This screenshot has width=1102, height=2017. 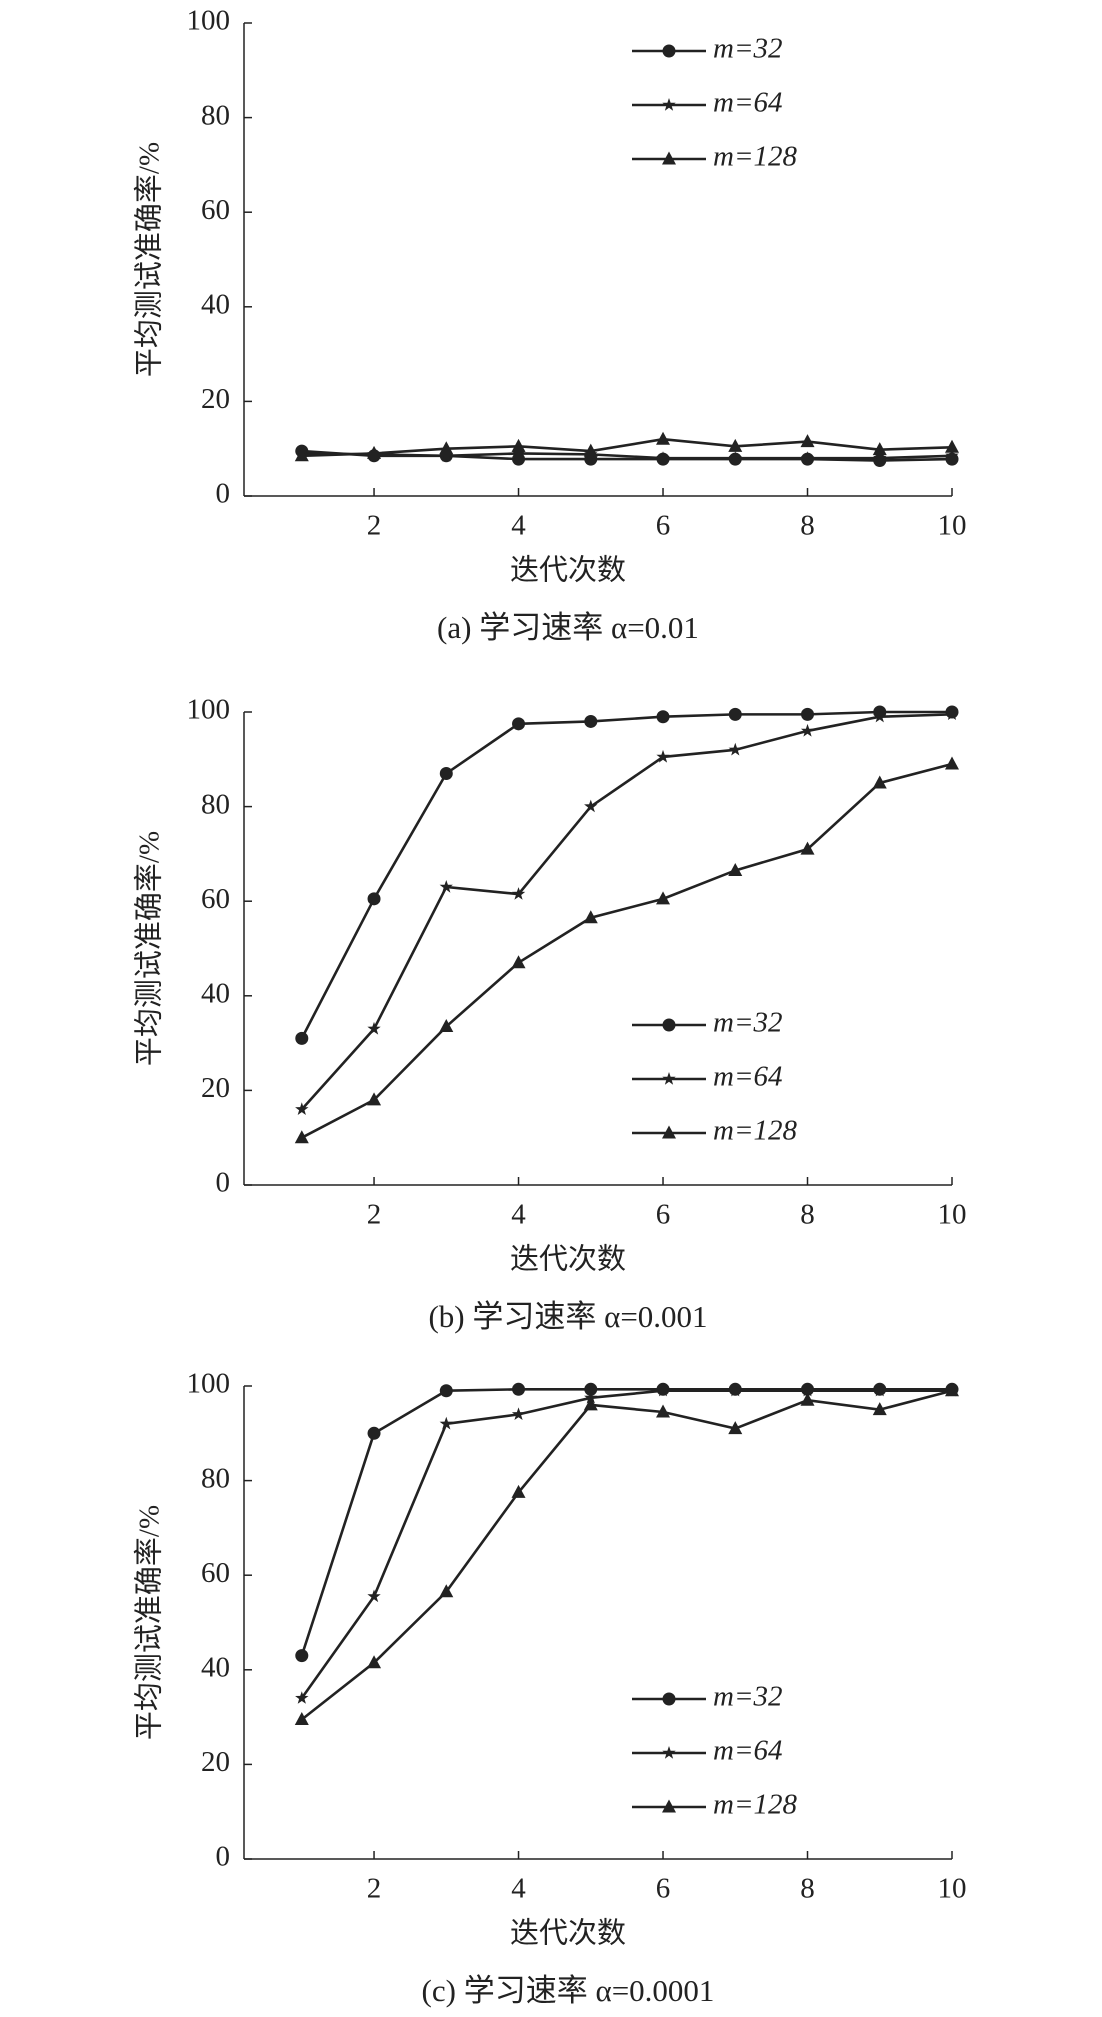 What do you see at coordinates (568, 1990) in the screenshot?
I see `chart-title: (c) 学习速率 α=0.0001` at bounding box center [568, 1990].